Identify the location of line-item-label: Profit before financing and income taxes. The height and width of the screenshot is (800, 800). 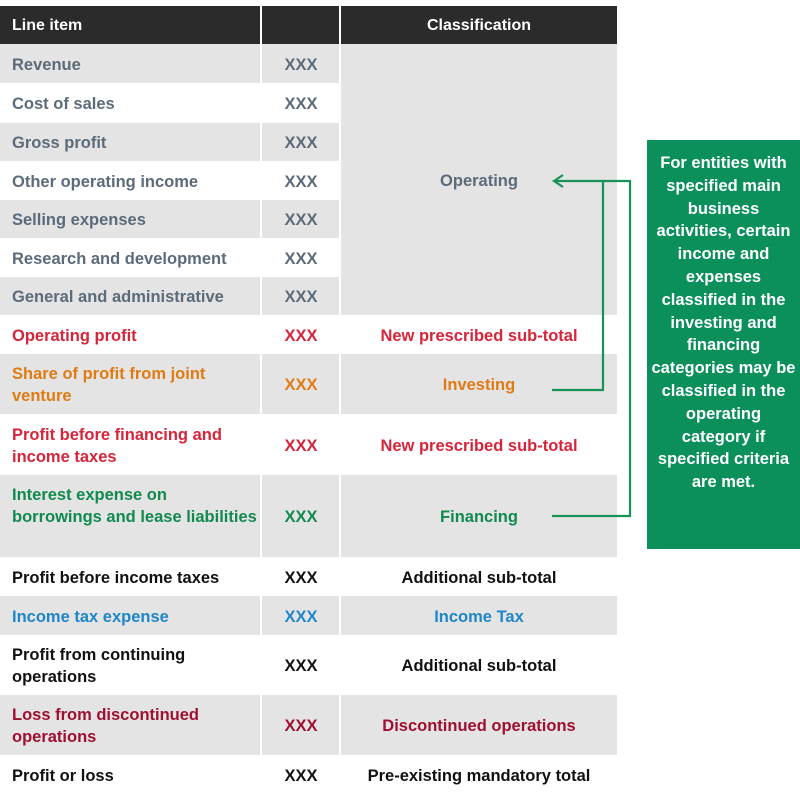
(117, 446).